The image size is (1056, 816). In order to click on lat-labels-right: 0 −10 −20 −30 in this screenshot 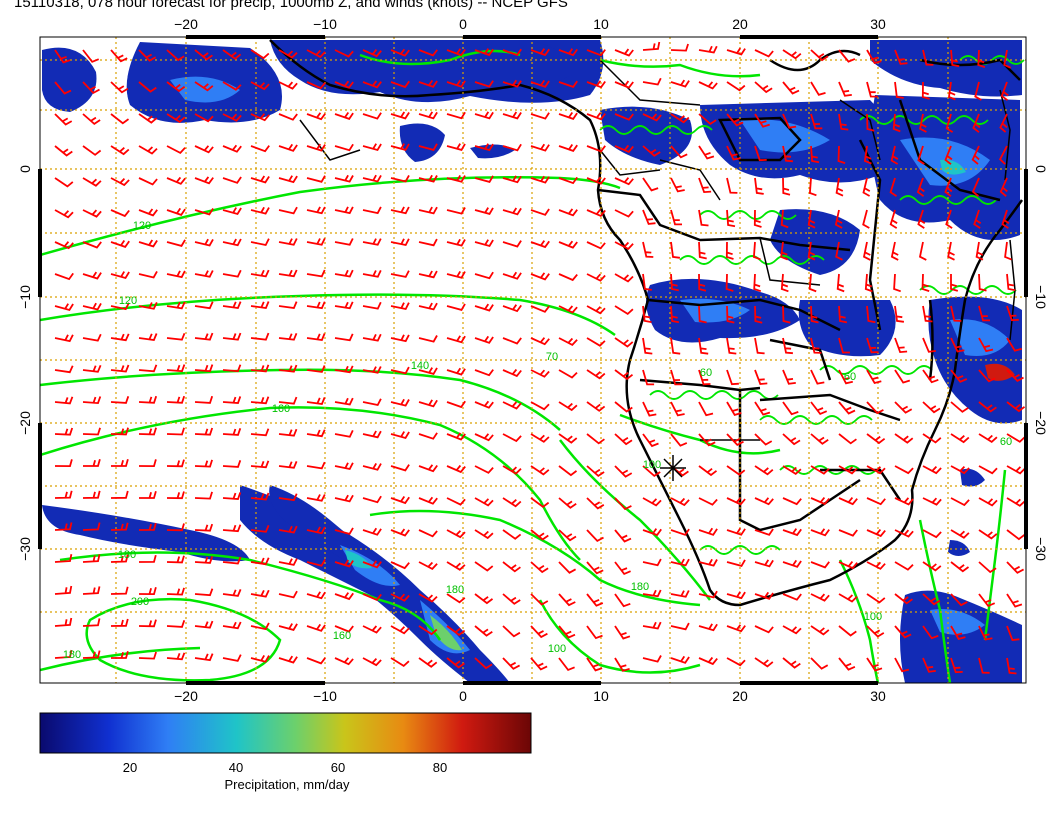, I will do `click(1041, 363)`.